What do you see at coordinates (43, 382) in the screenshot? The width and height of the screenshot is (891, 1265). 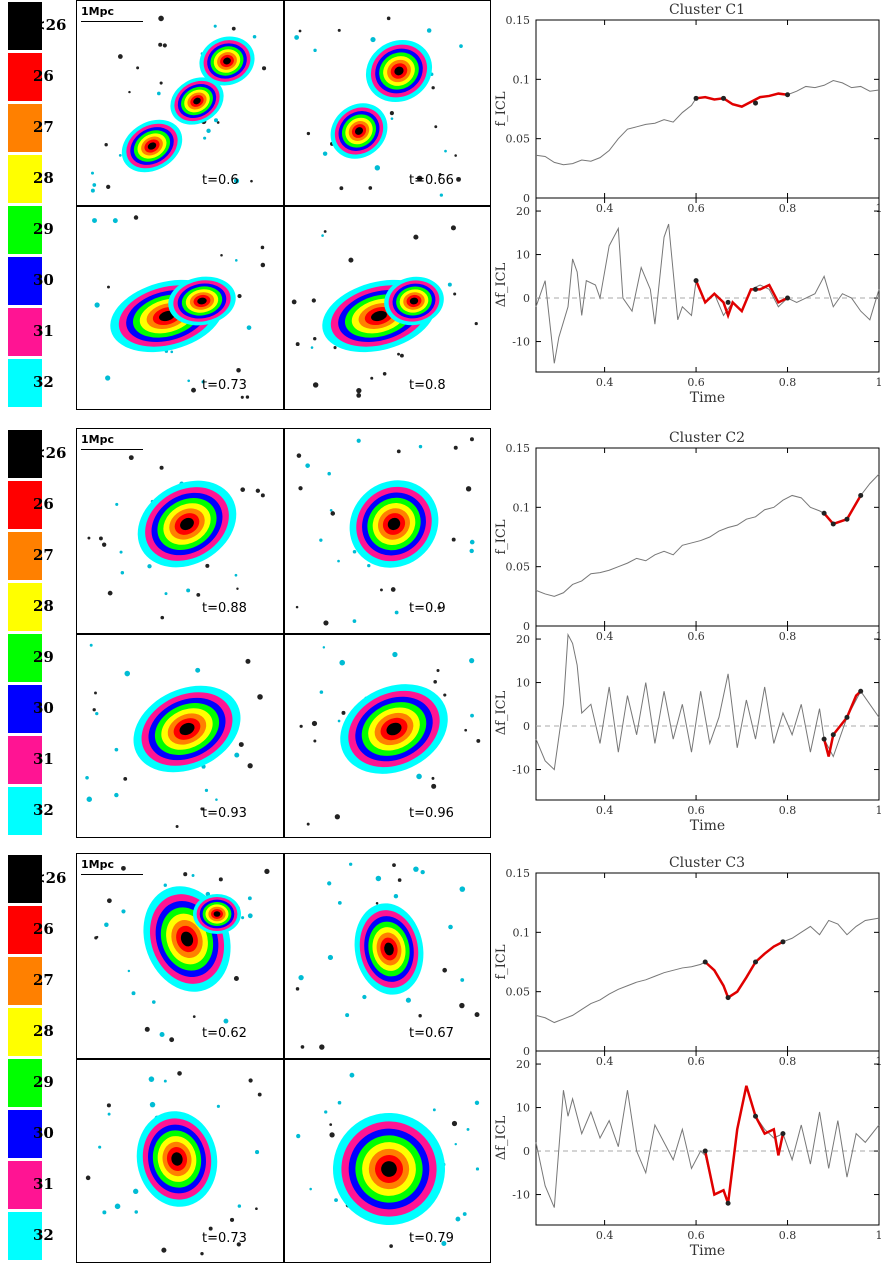 I see `legend-label: 32` at bounding box center [43, 382].